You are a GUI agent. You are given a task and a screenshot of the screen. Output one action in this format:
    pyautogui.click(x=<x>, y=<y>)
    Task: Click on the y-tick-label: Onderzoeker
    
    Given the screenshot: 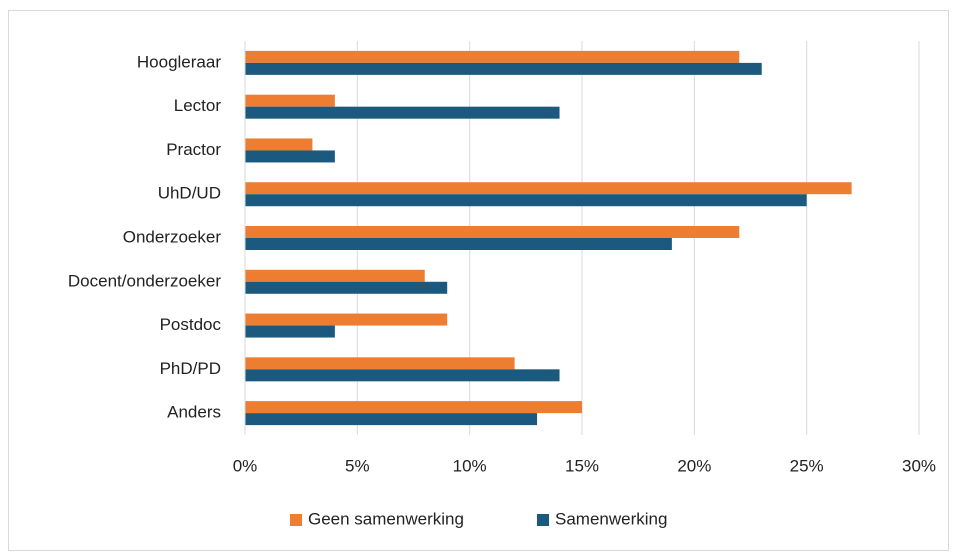 What is the action you would take?
    pyautogui.click(x=172, y=236)
    